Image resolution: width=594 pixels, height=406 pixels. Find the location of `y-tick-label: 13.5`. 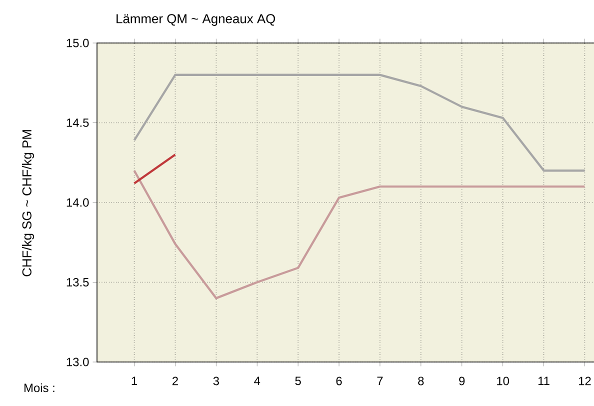

y-tick-label: 13.5 is located at coordinates (77, 282).